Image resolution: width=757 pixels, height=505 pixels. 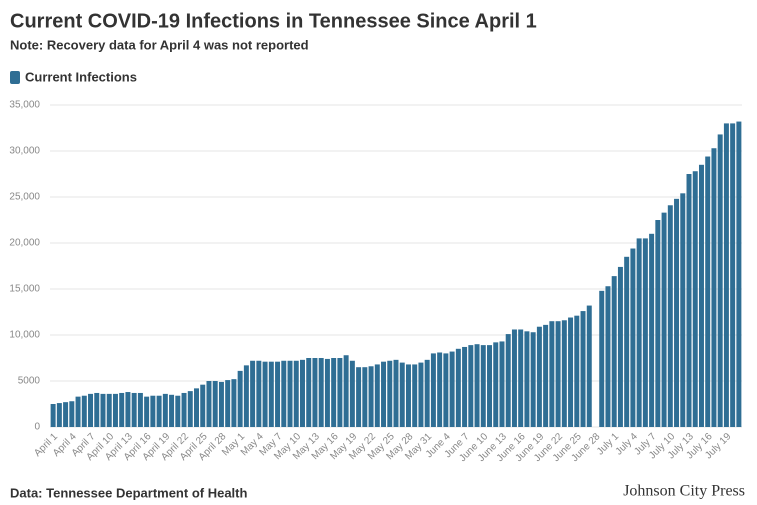 I want to click on y-tick-label: 30,000, so click(x=24, y=151).